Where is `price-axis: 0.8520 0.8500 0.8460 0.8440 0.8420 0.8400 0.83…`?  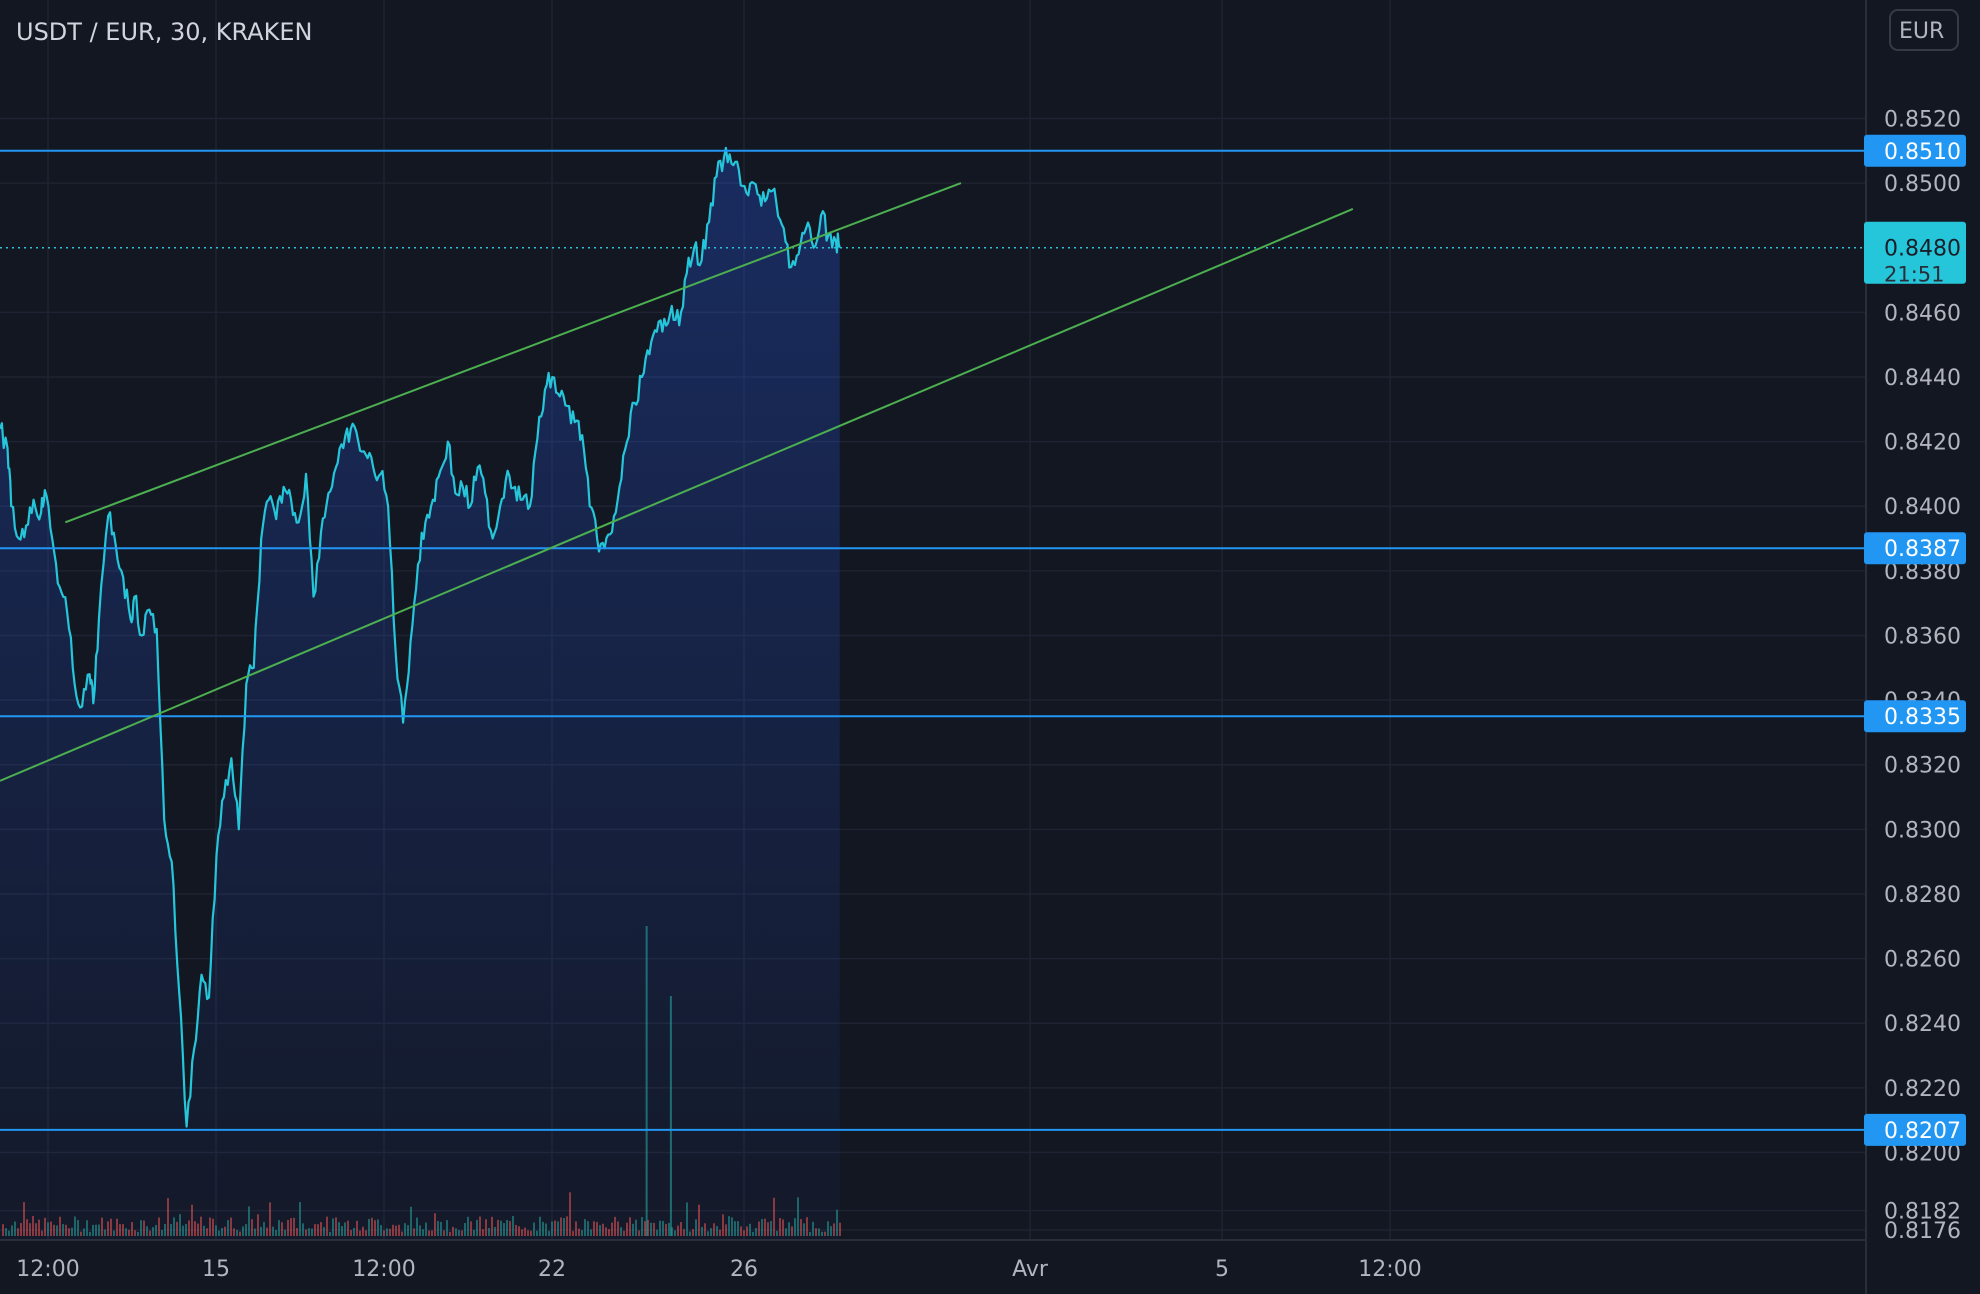 price-axis: 0.8520 0.8500 0.8460 0.8440 0.8420 0.8400 0.83… is located at coordinates (1922, 647).